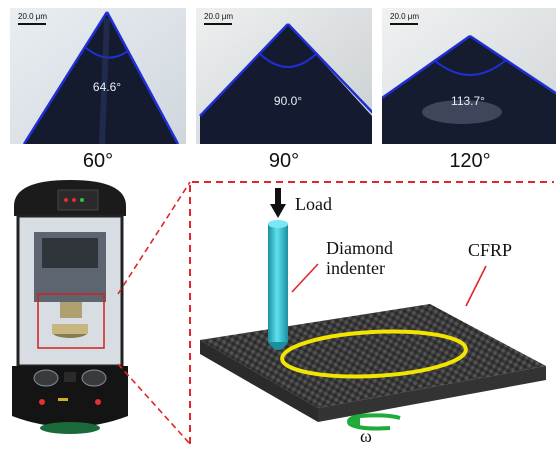  Describe the element at coordinates (278, 346) in the screenshot. I see `indenter-tip` at that location.